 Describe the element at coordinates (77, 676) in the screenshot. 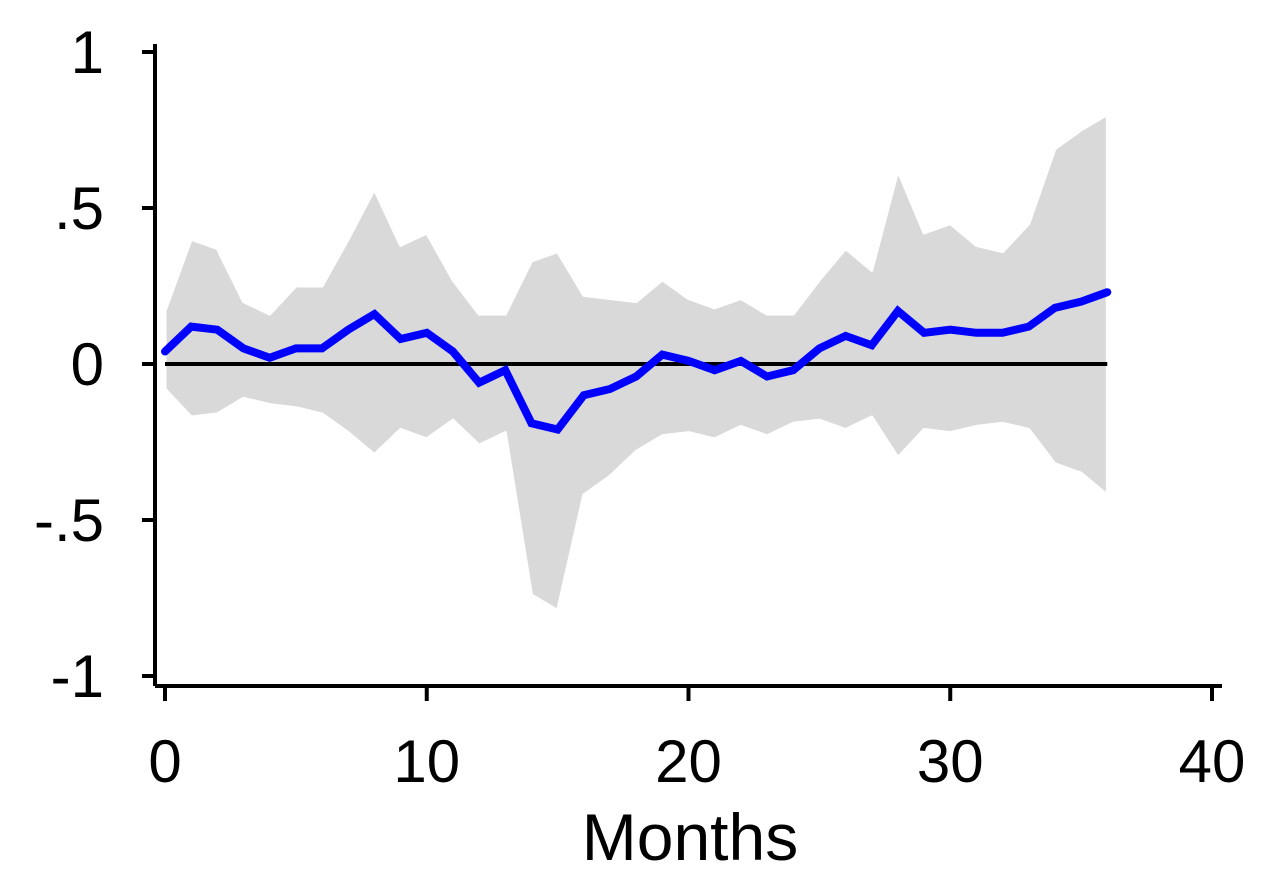

I see `y-tick-label: -1` at that location.